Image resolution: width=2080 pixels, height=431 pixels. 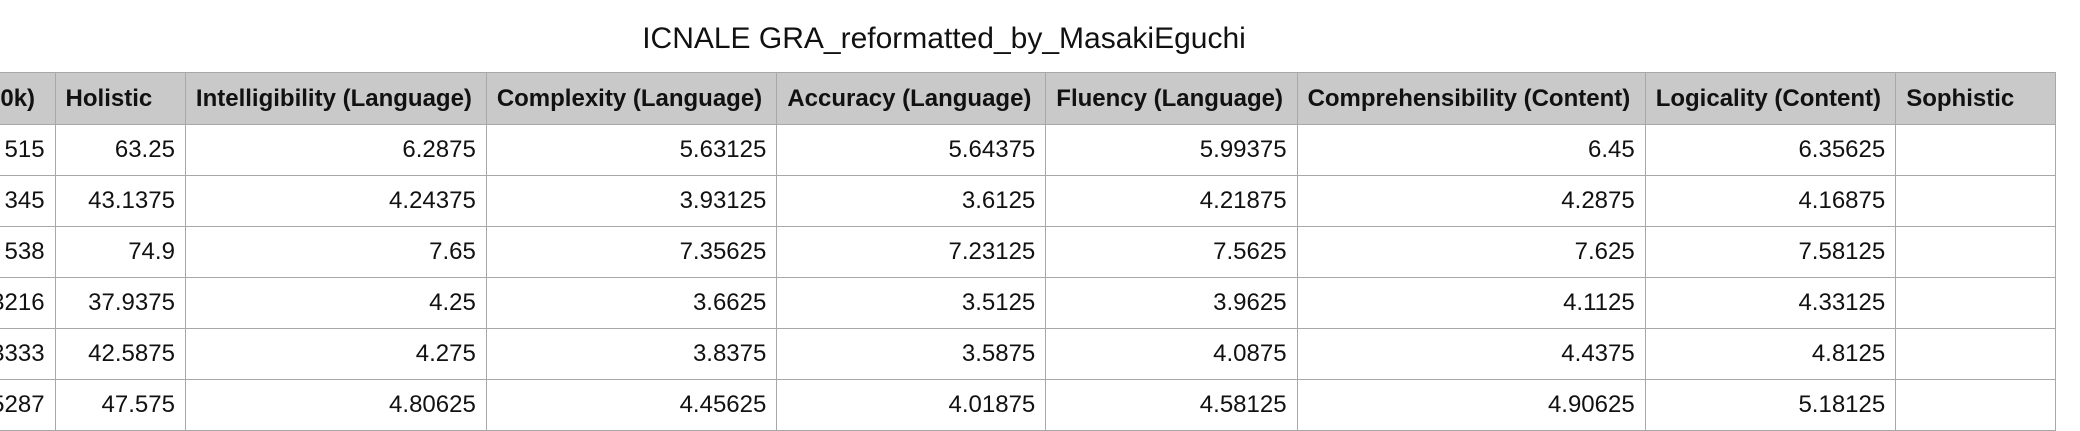 What do you see at coordinates (1171, 405) in the screenshot?
I see `table-cell: 4.58125` at bounding box center [1171, 405].